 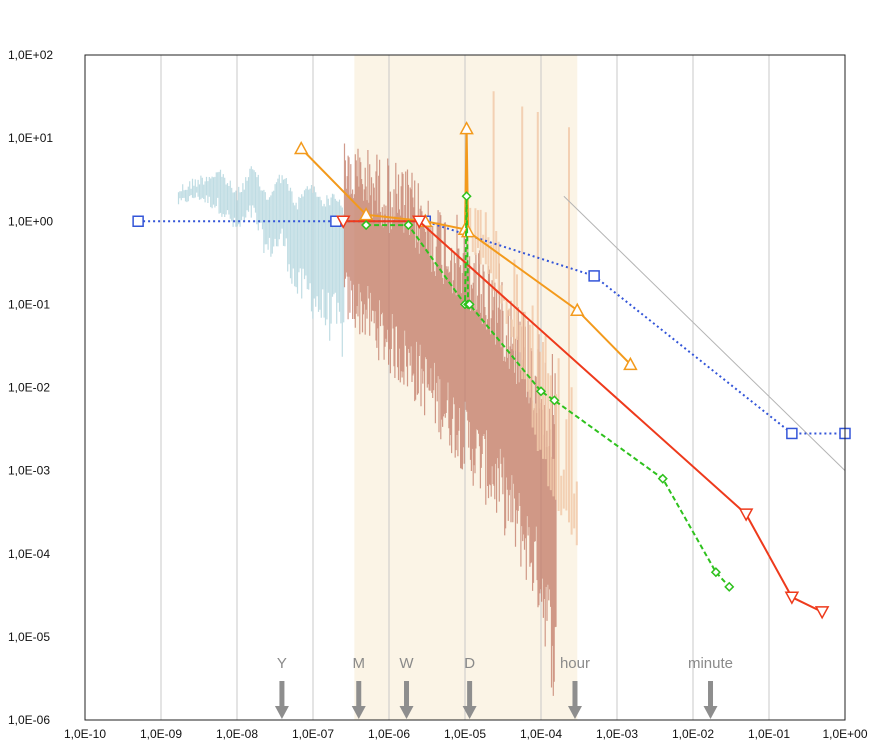 I want to click on time-marker-label: Y, so click(x=282, y=663).